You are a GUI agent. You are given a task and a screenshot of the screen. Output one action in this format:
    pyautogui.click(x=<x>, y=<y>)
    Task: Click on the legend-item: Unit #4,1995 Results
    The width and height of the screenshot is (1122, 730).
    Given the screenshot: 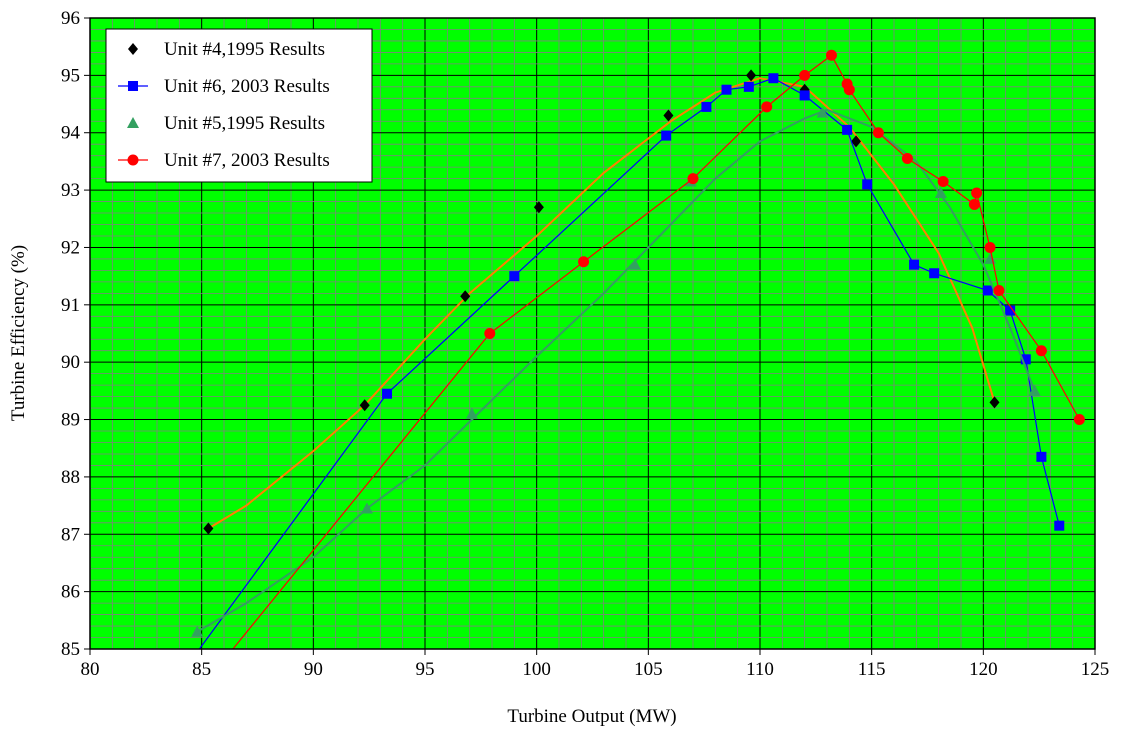 What is the action you would take?
    pyautogui.click(x=226, y=49)
    